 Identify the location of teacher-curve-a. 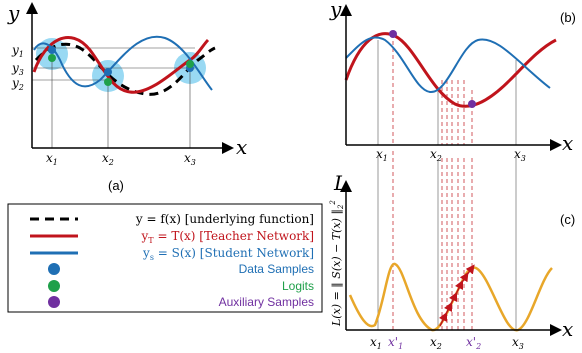
(121, 65).